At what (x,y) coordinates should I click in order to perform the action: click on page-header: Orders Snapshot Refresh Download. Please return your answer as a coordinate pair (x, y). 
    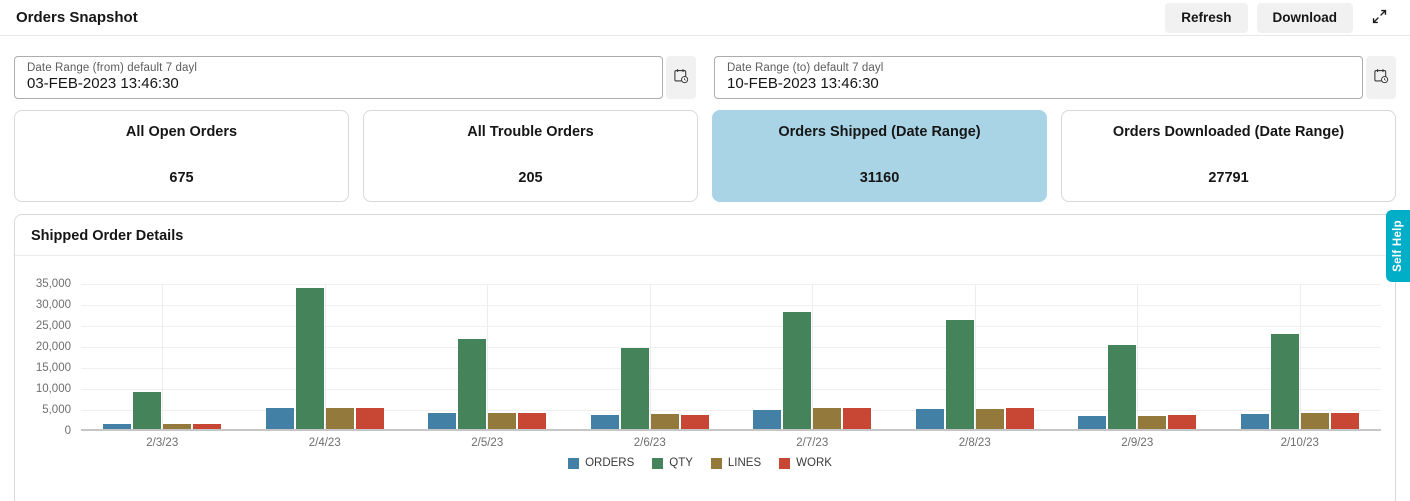
    Looking at the image, I should click on (705, 18).